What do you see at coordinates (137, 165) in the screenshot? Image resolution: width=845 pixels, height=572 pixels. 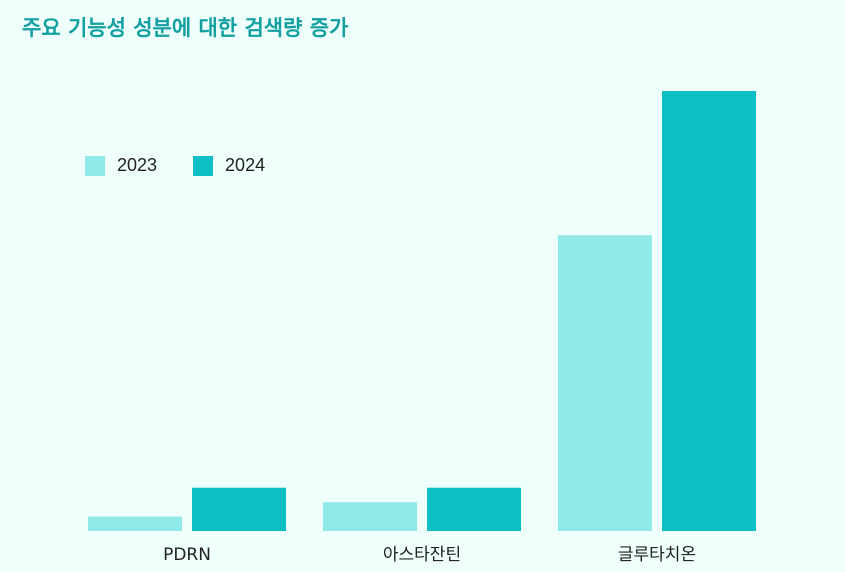 I see `legend-label-2023: 2023` at bounding box center [137, 165].